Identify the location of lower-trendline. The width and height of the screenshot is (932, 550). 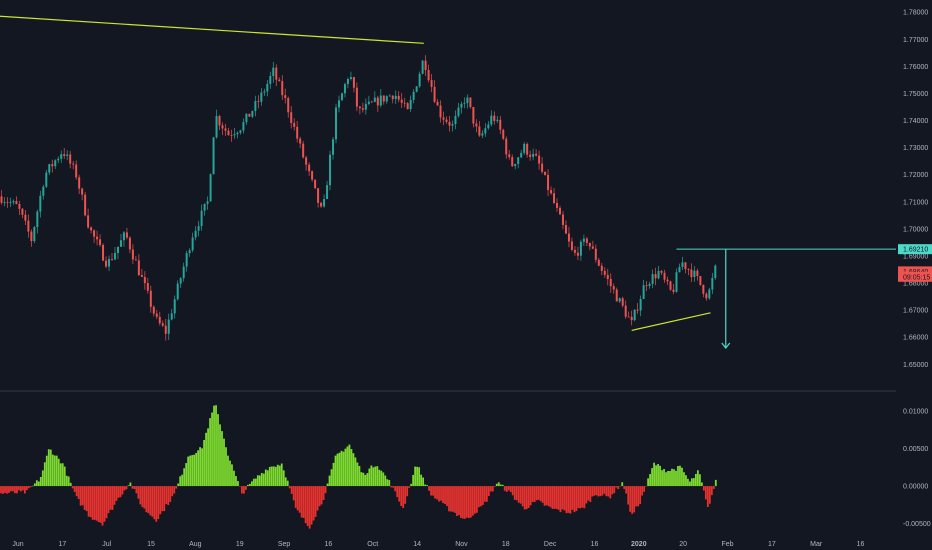
(671, 322).